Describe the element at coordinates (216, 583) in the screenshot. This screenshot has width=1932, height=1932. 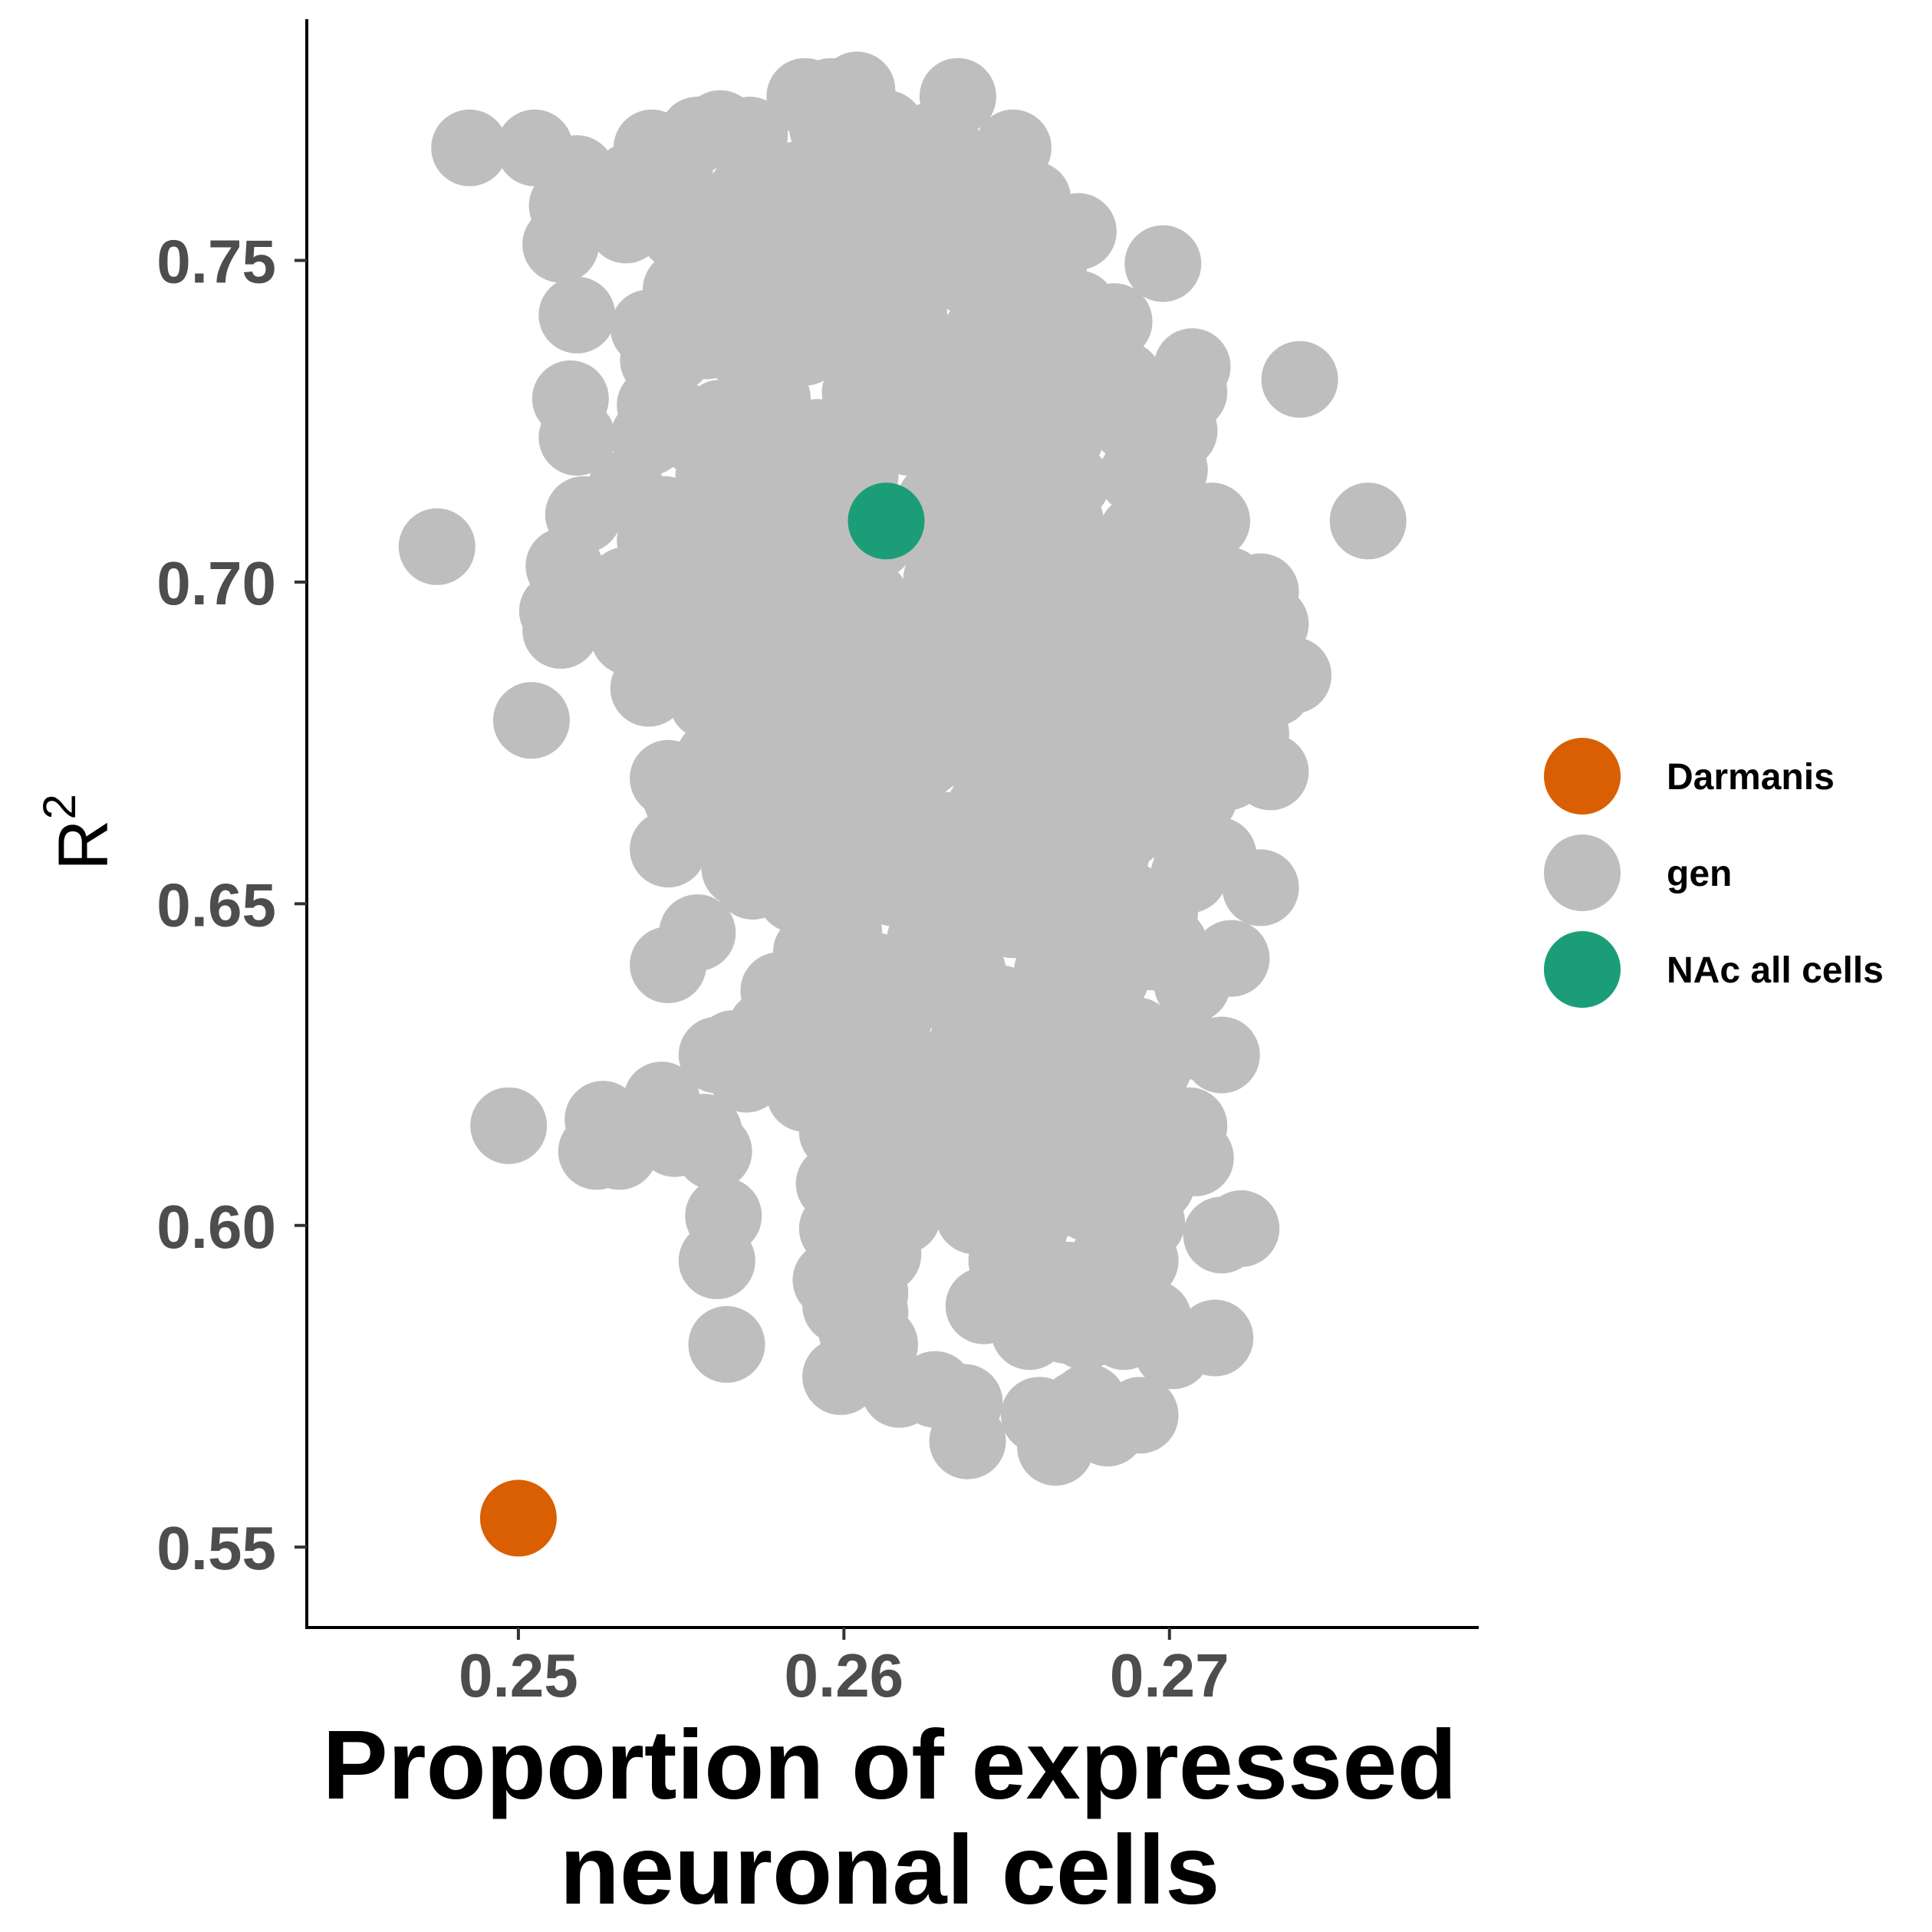
I see `y-tick-label: 0.70` at that location.